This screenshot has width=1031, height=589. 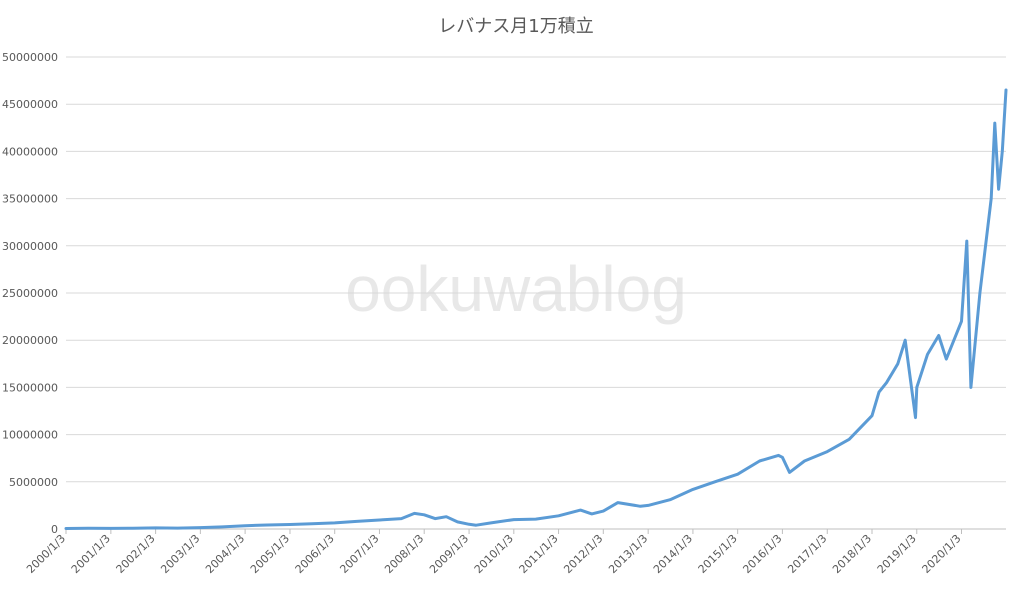 I want to click on x-tick-label: 2013/1/3, so click(x=628, y=554).